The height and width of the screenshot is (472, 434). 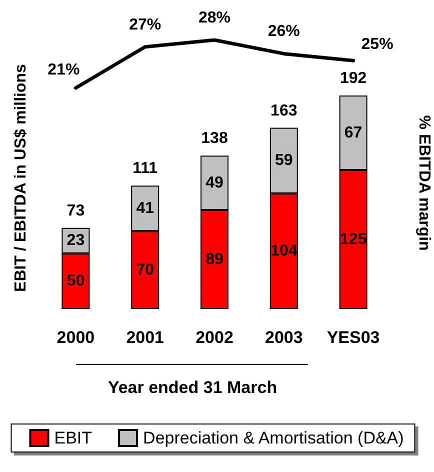 I want to click on data-label: 67, so click(x=353, y=133).